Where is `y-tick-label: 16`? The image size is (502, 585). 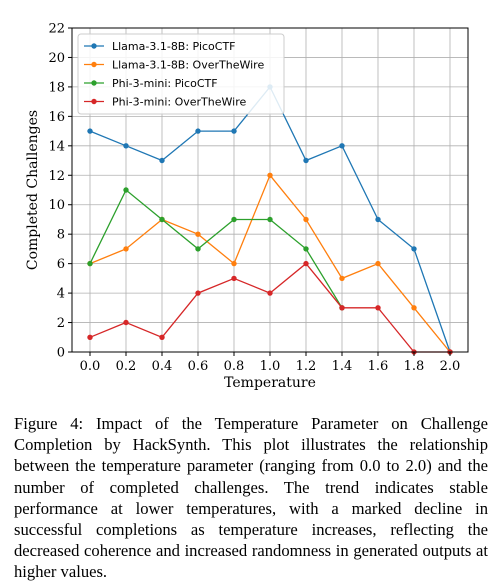
y-tick-label: 16 is located at coordinates (56, 117).